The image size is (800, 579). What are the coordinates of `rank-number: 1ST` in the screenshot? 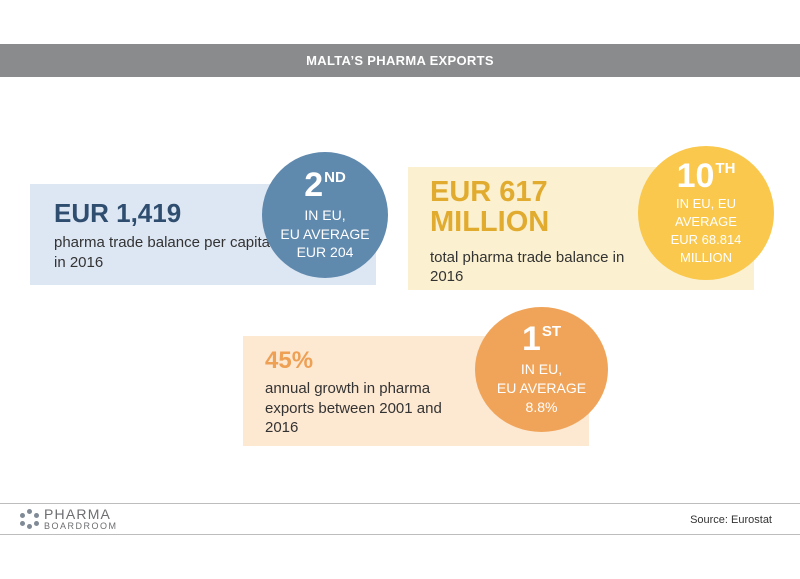 It's located at (541, 339).